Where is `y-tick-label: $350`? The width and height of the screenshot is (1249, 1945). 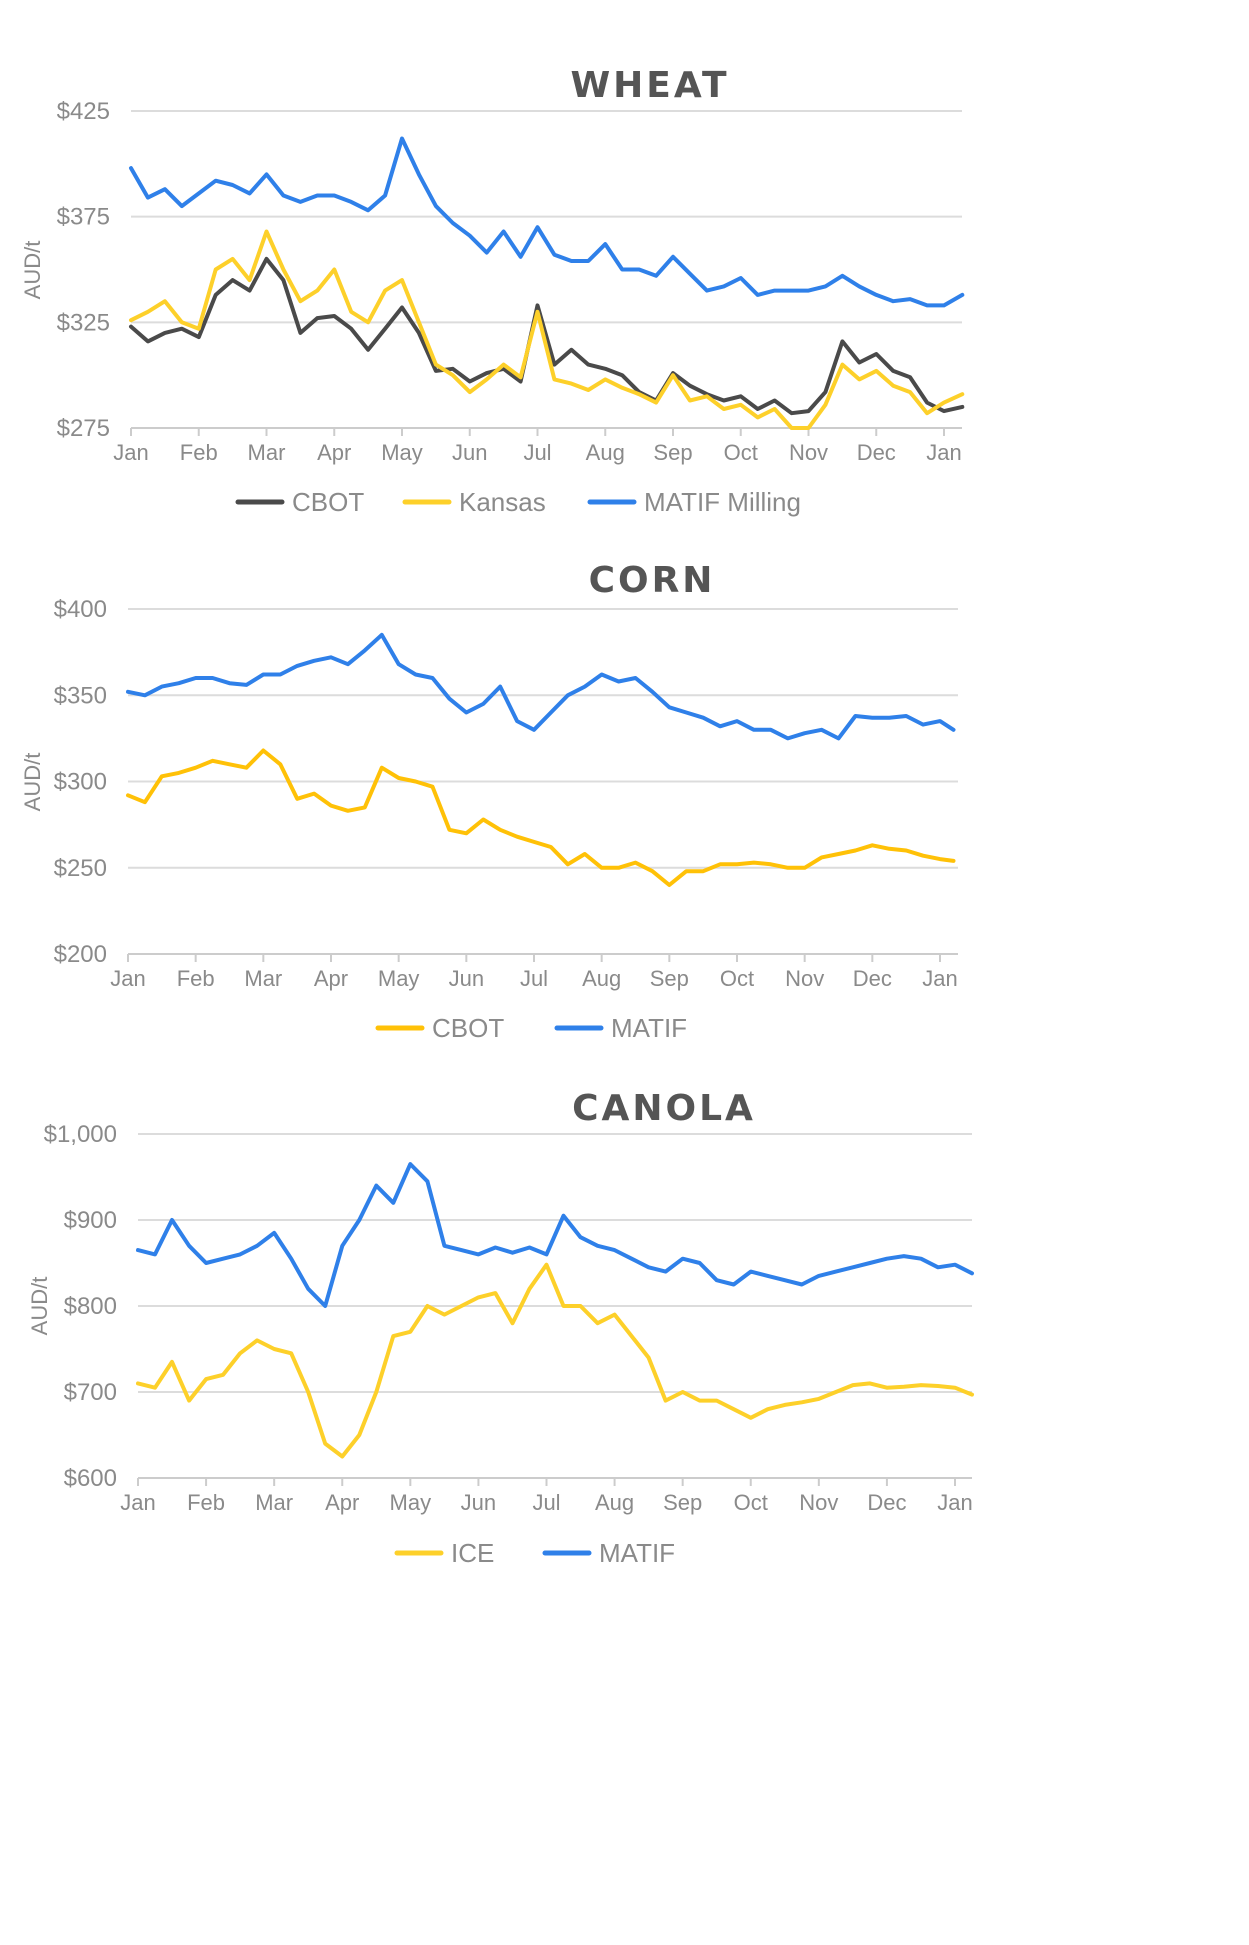 y-tick-label: $350 is located at coordinates (80, 695).